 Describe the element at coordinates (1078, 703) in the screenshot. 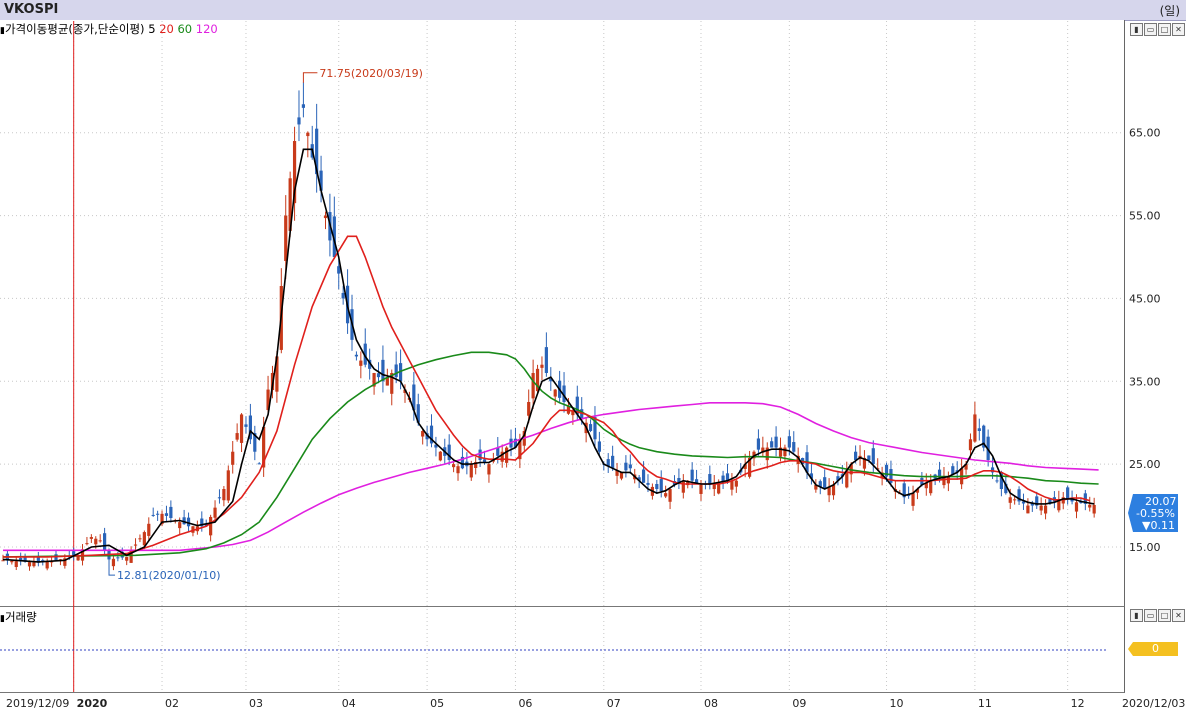

I see `x-tick-label: 12` at that location.